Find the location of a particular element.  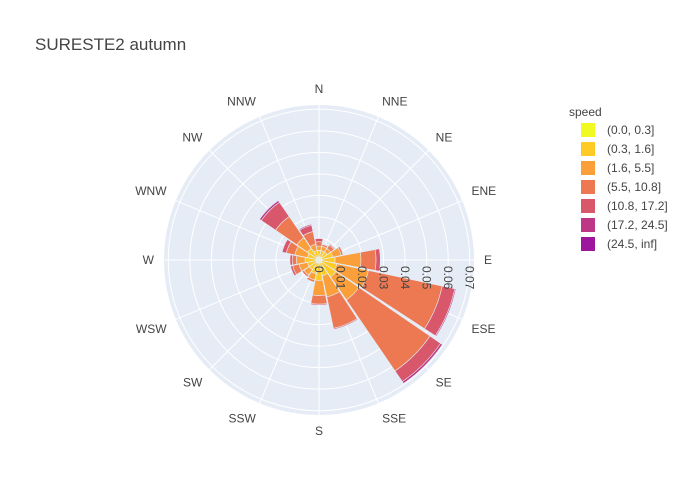

angular-tick-label: SE is located at coordinates (444, 383).